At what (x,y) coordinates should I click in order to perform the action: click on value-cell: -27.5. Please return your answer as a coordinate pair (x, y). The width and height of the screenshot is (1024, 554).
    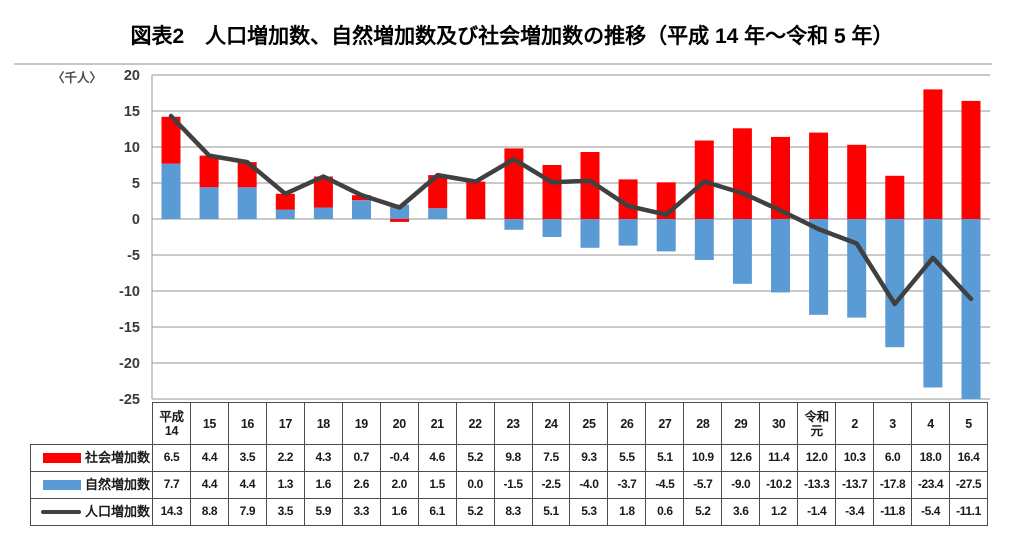
    Looking at the image, I should click on (968, 485).